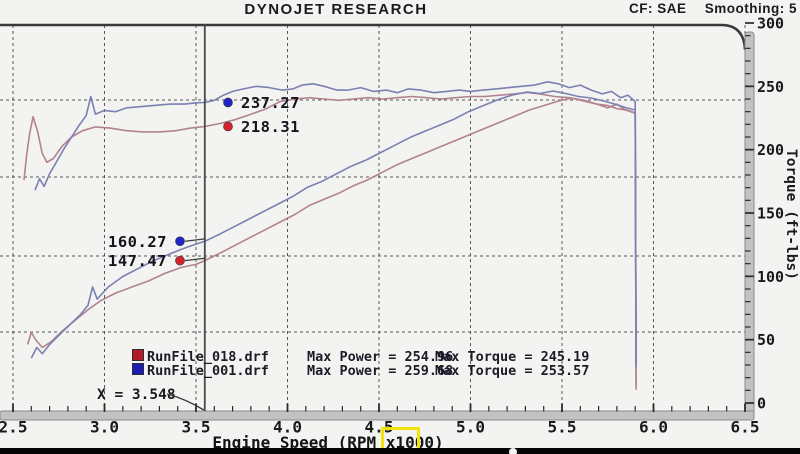 This screenshot has width=800, height=454. What do you see at coordinates (770, 277) in the screenshot?
I see `torque-tick-label: 100` at bounding box center [770, 277].